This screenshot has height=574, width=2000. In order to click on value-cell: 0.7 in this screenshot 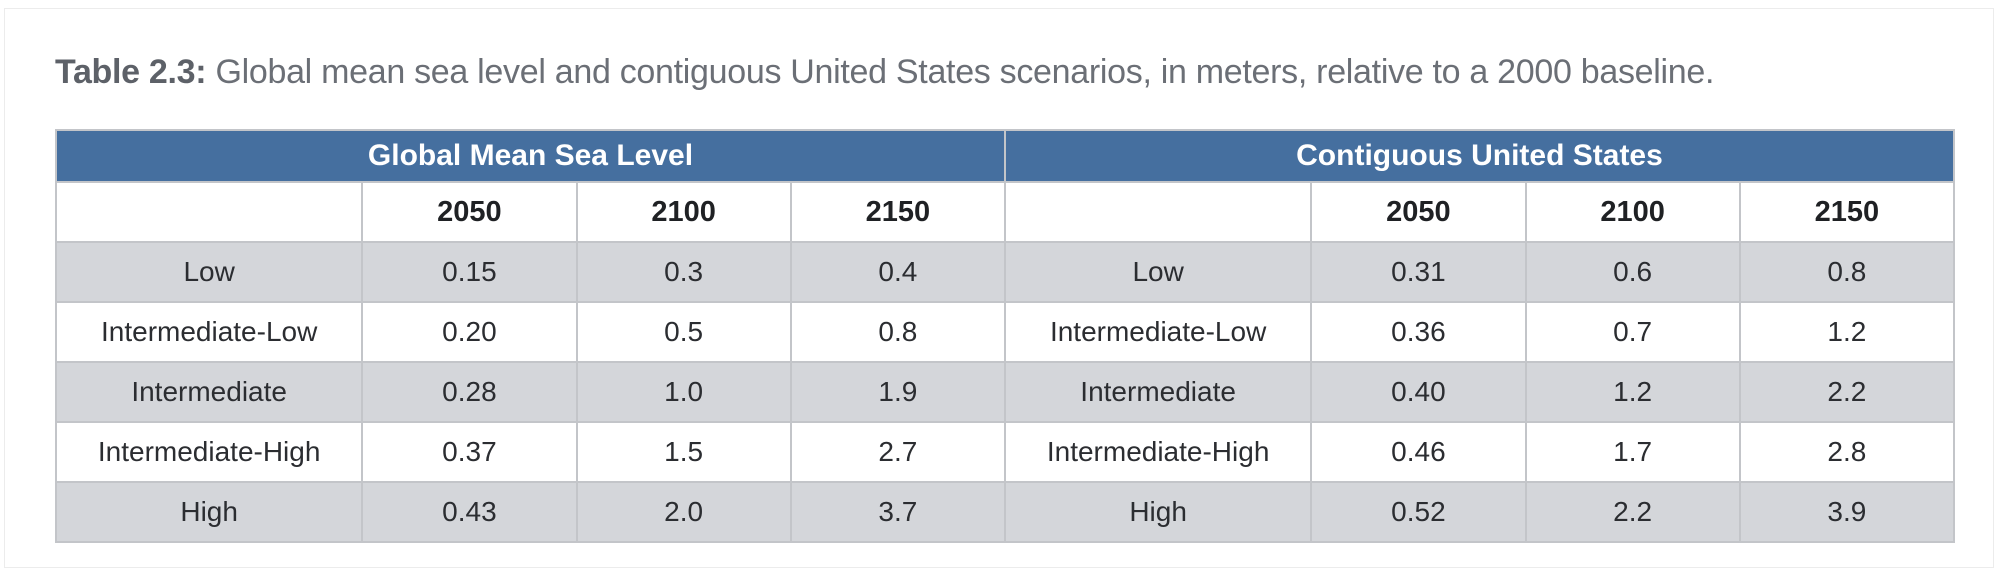, I will do `click(1632, 332)`.